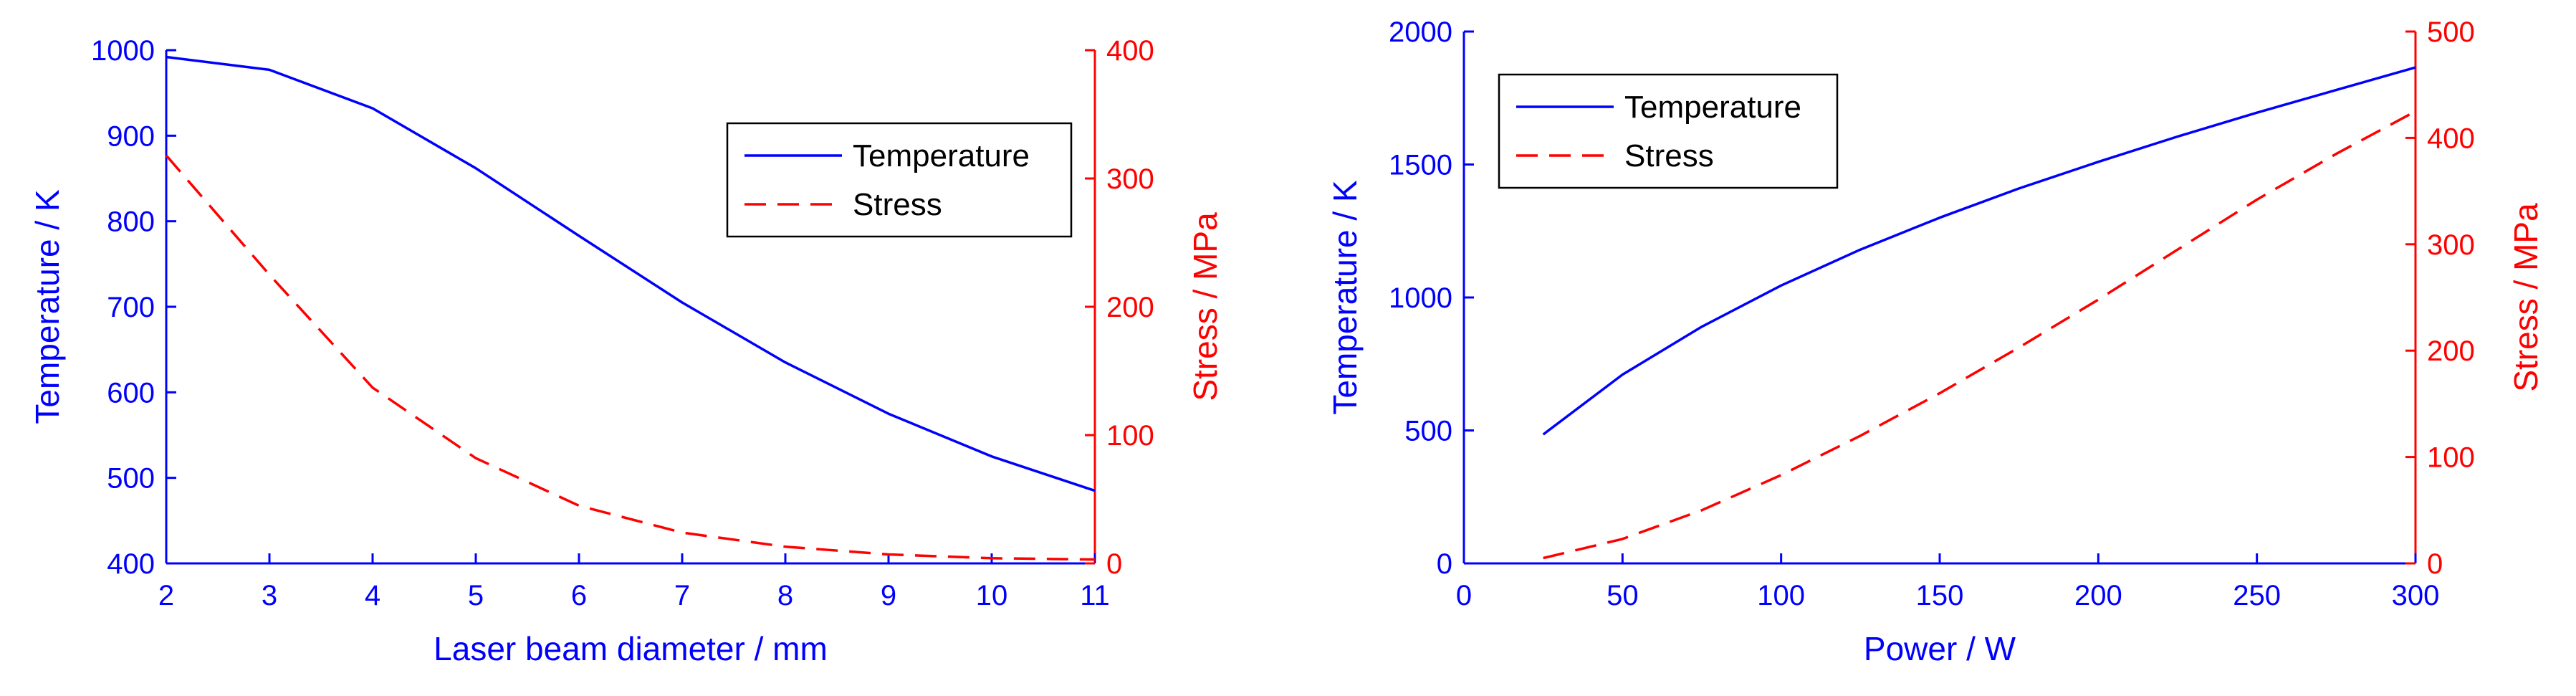 Image resolution: width=2576 pixels, height=696 pixels. I want to click on x-tick-label: 250, so click(2257, 595).